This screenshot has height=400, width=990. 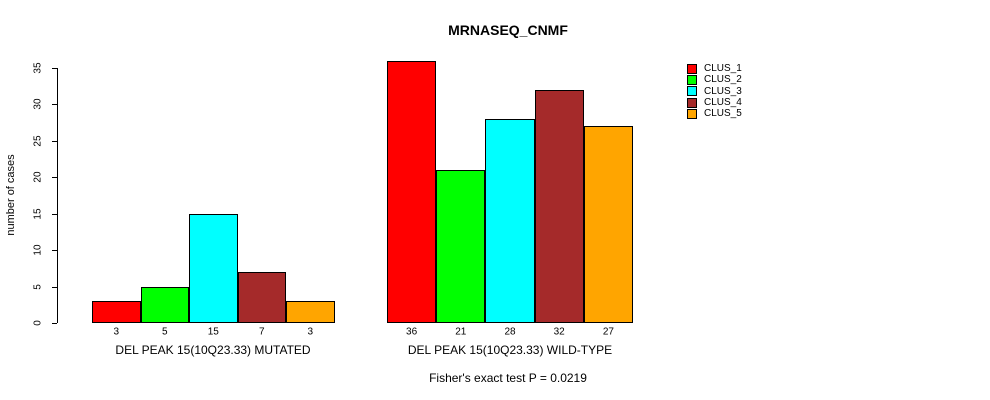 What do you see at coordinates (213, 332) in the screenshot?
I see `bar-value-label: 15` at bounding box center [213, 332].